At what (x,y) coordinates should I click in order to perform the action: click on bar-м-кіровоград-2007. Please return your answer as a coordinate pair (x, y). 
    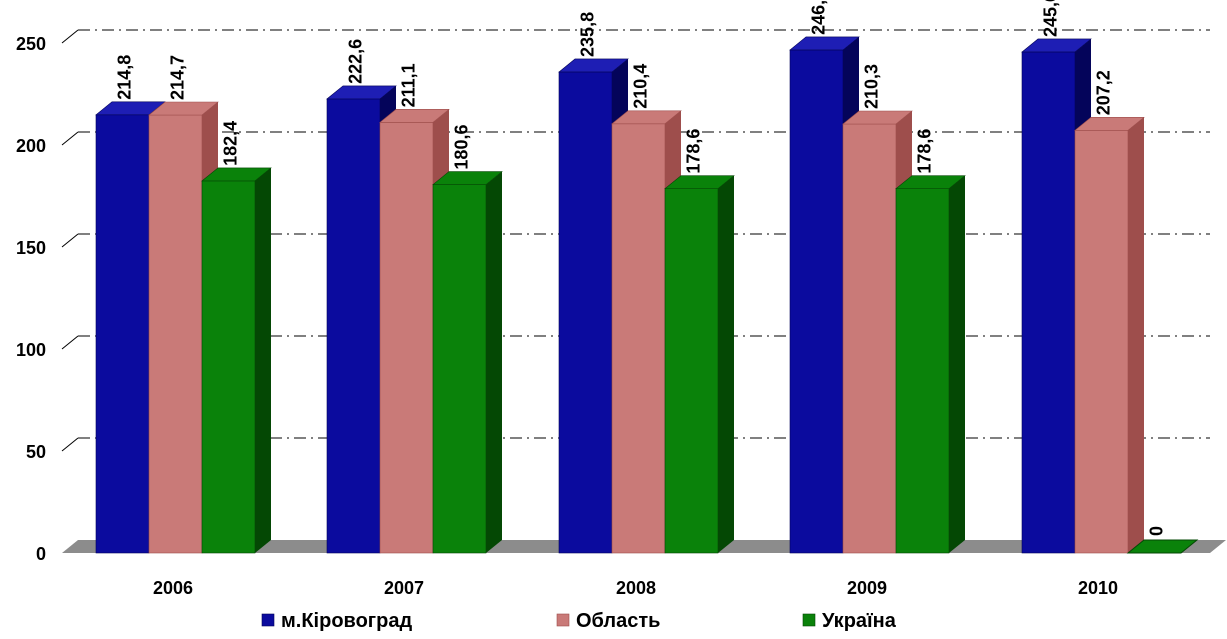
    Looking at the image, I should click on (353, 326).